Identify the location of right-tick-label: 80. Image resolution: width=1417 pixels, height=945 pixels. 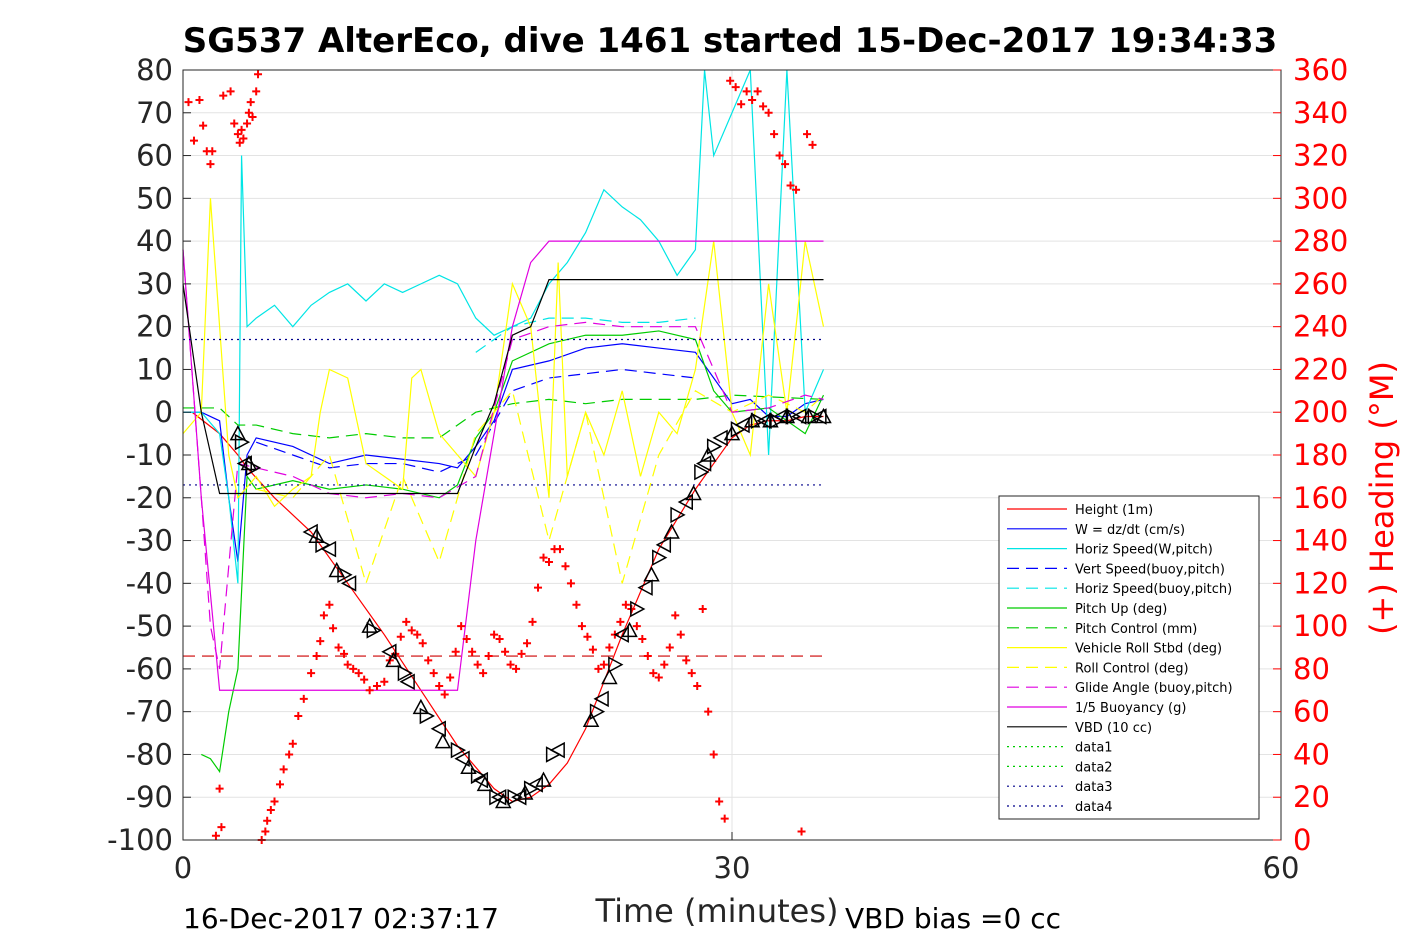
(1311, 669).